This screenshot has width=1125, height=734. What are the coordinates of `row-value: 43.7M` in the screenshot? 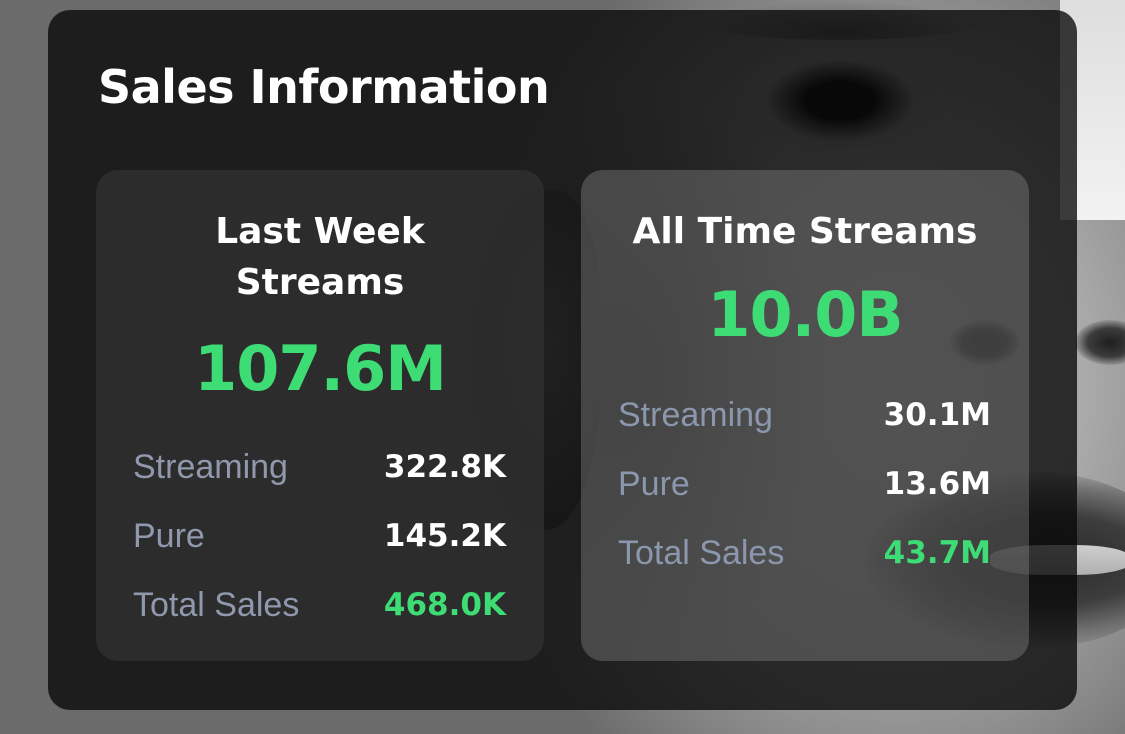 It's located at (937, 553).